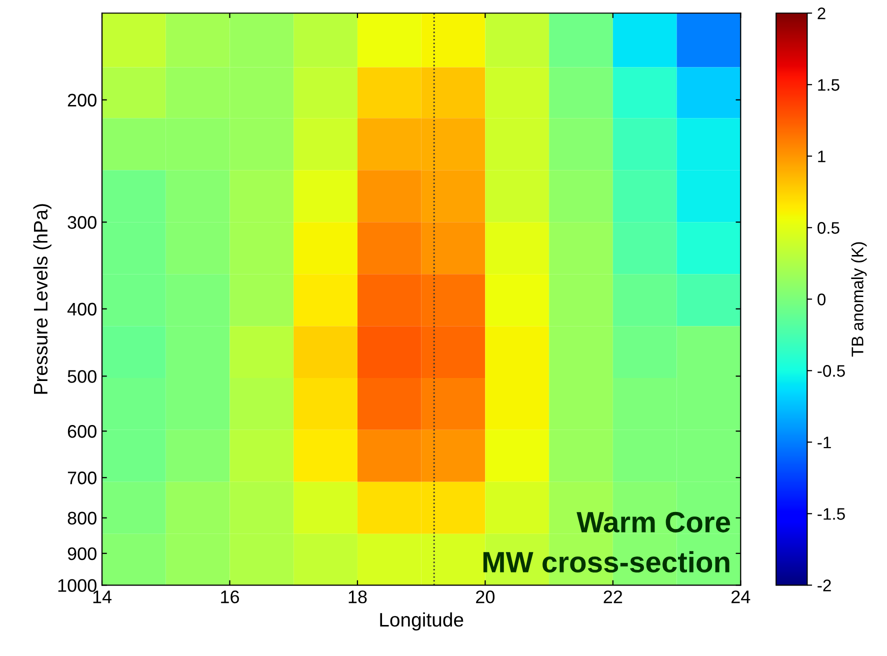 This screenshot has width=887, height=656. I want to click on color-bar-label: 1.5, so click(829, 85).